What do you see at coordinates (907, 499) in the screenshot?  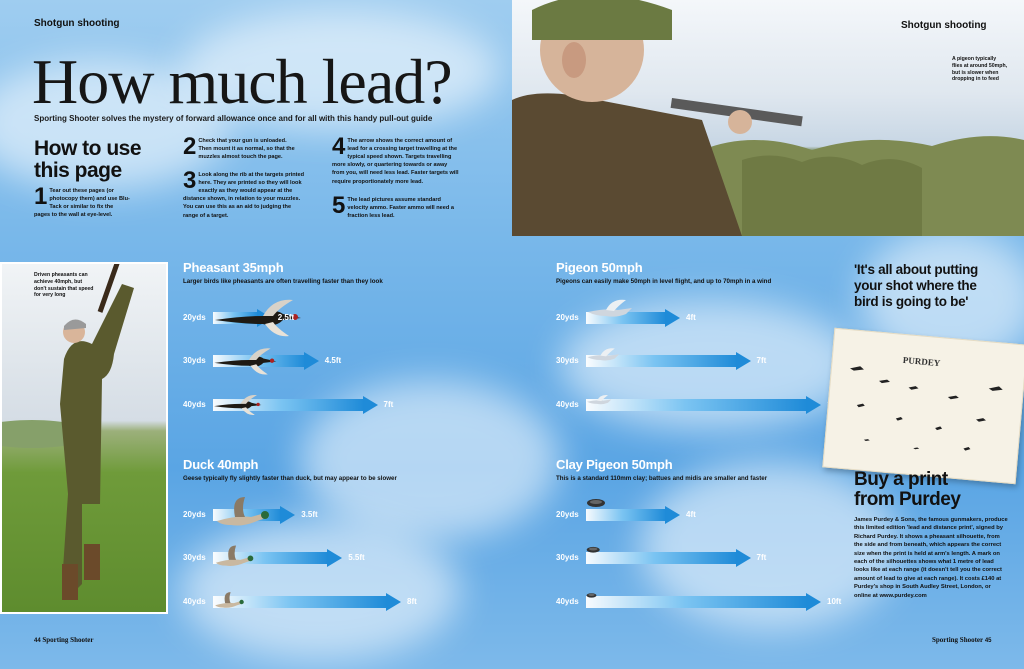 I see `print-heading-line2: from Purdey` at bounding box center [907, 499].